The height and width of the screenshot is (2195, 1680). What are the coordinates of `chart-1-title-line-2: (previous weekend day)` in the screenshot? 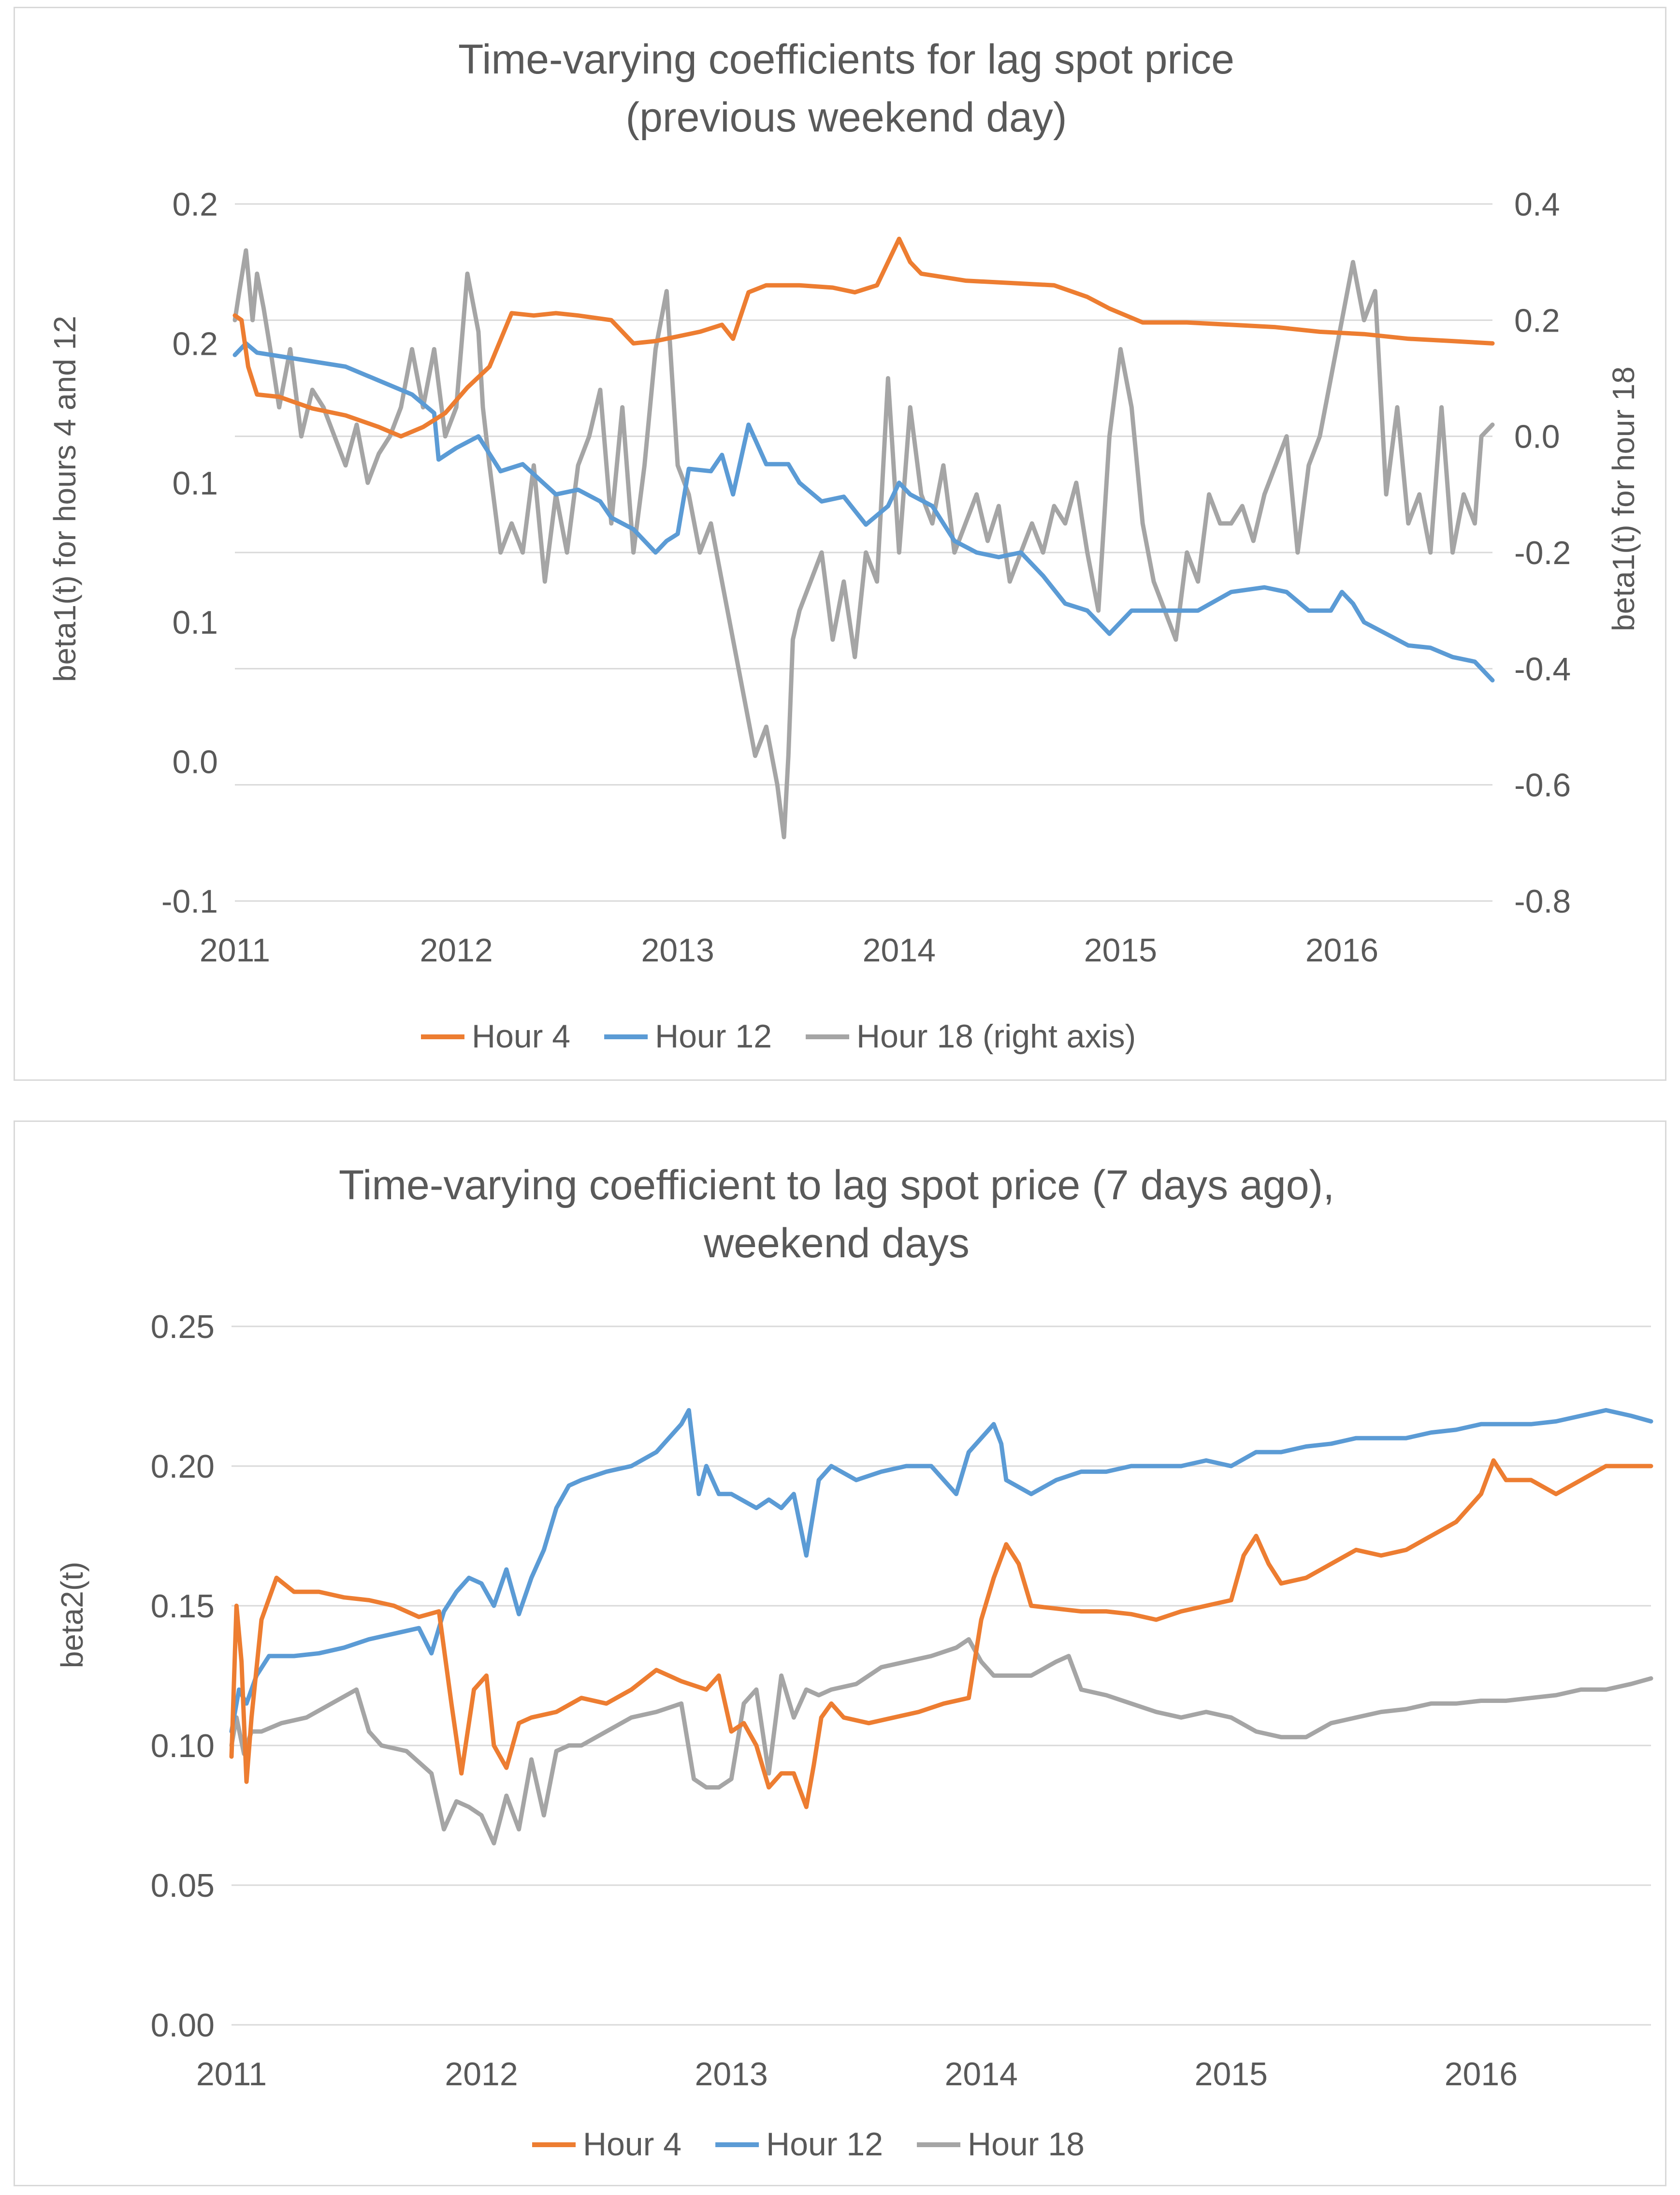 It's located at (846, 118).